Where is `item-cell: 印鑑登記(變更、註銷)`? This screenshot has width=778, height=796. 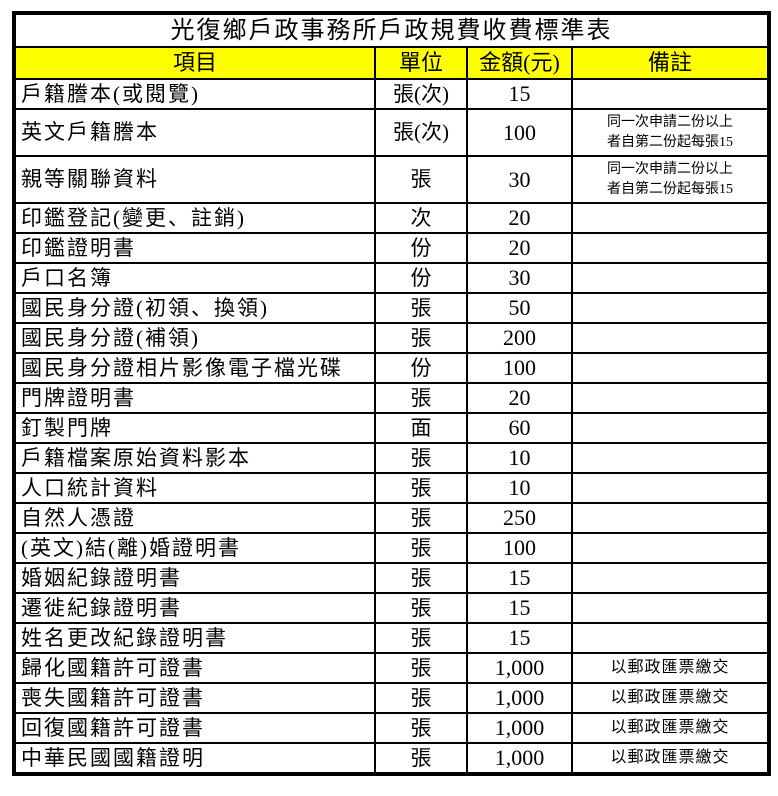 item-cell: 印鑑登記(變更、註銷) is located at coordinates (194, 218).